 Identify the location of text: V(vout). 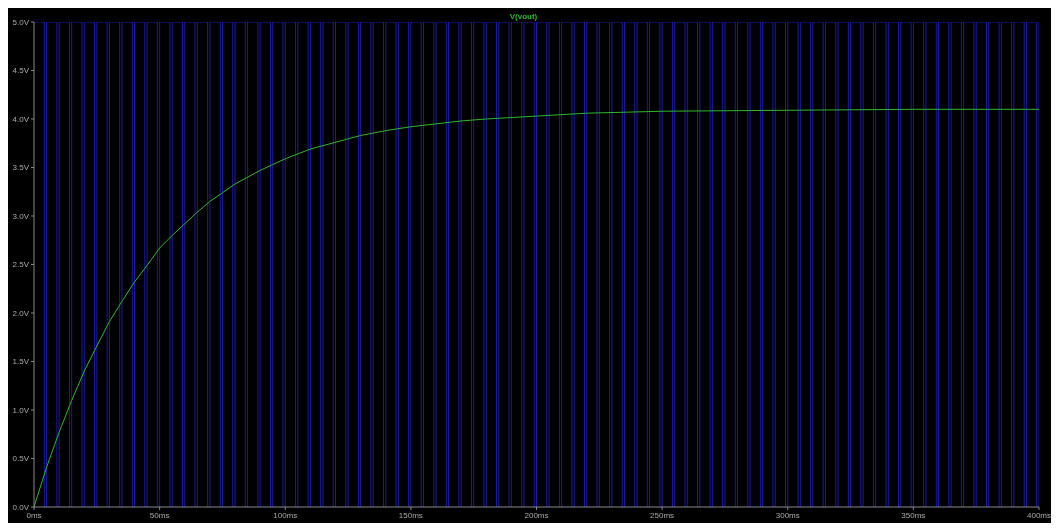
(523, 17).